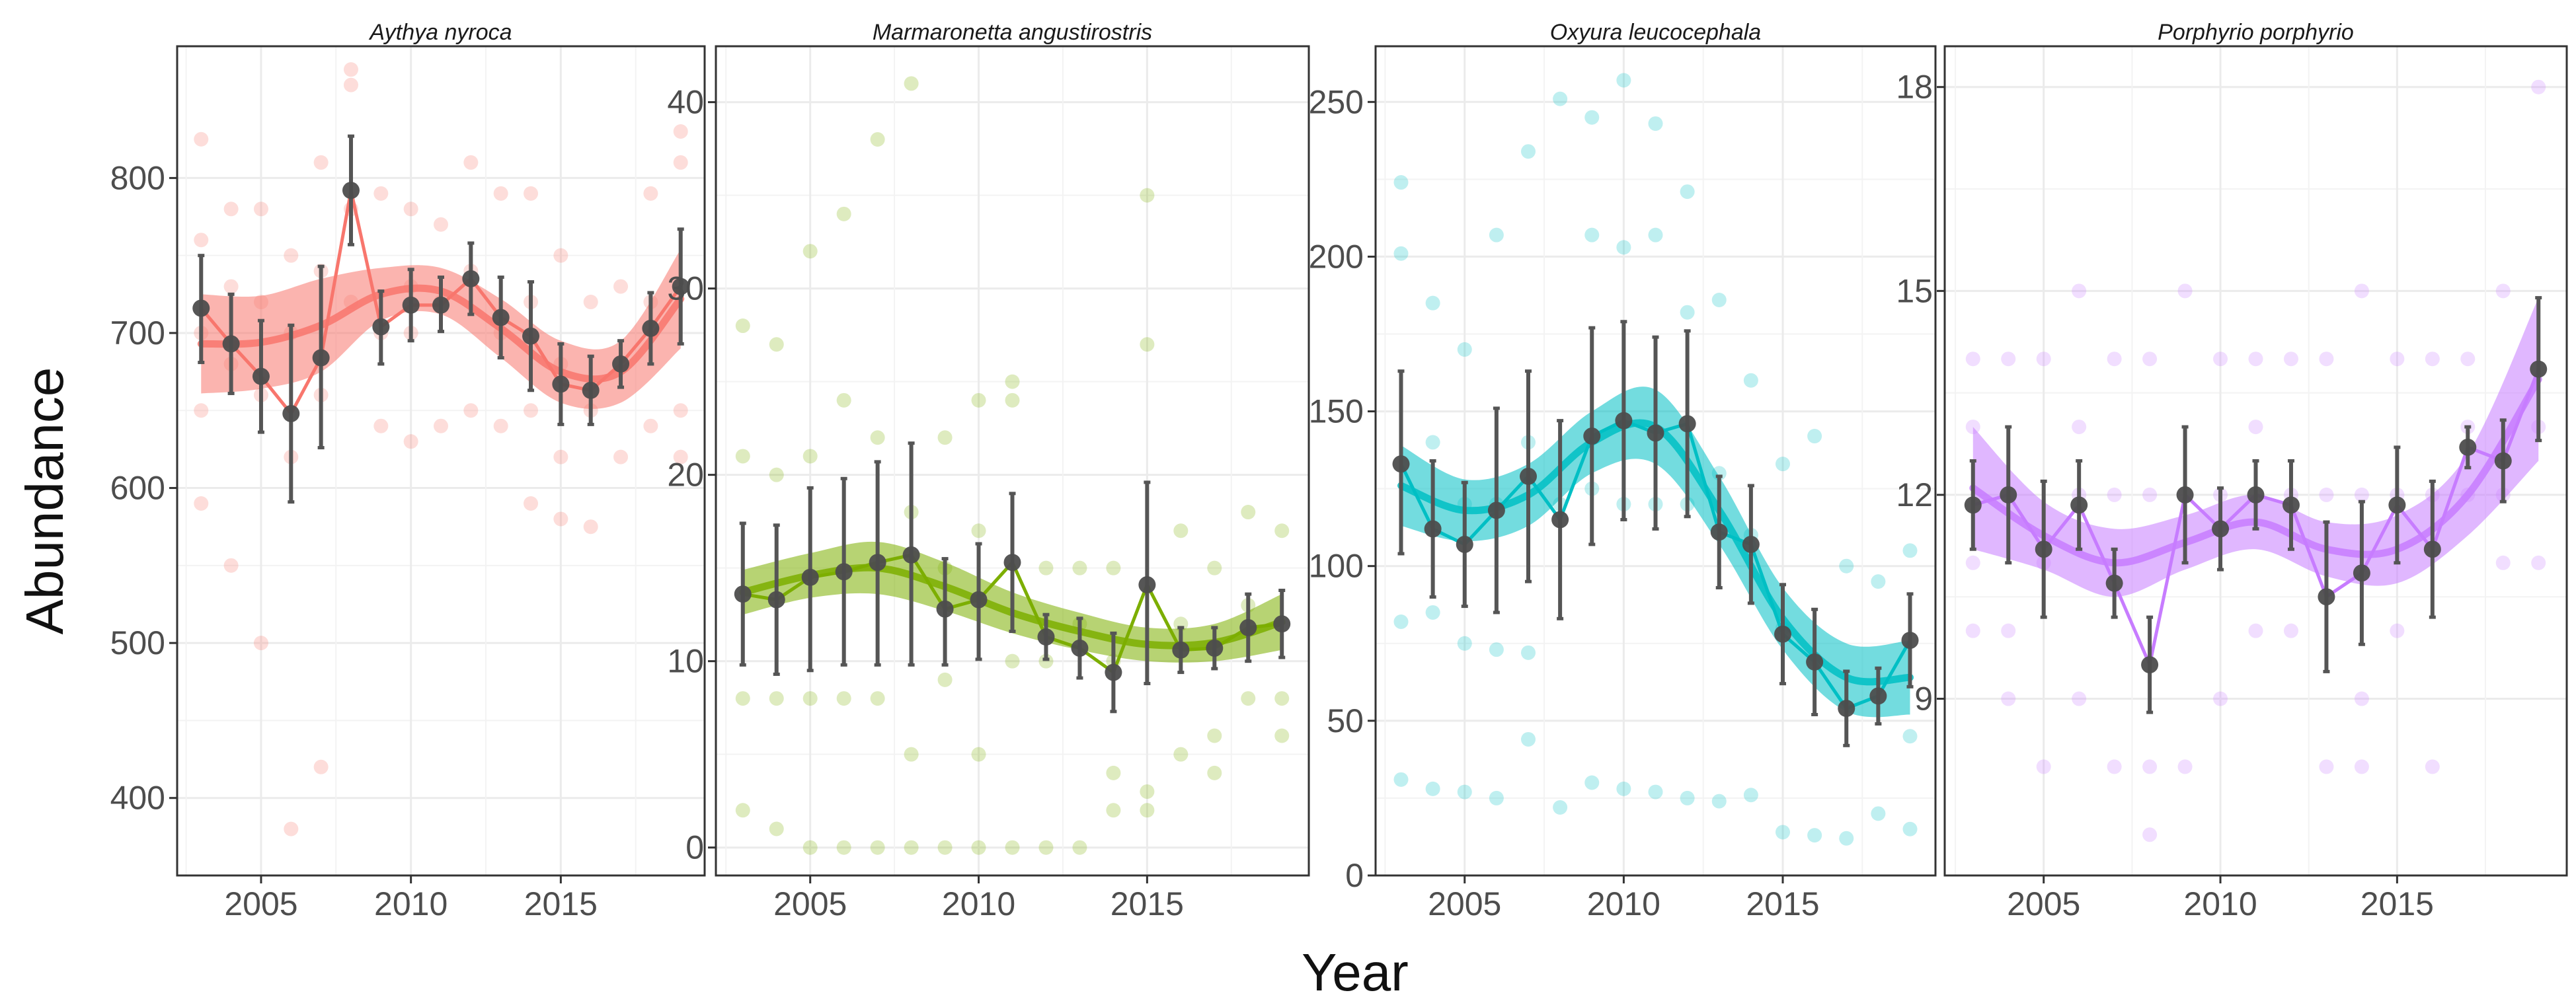 This screenshot has height=1003, width=2576. Describe the element at coordinates (1345, 720) in the screenshot. I see `y-tick-label: 50` at that location.